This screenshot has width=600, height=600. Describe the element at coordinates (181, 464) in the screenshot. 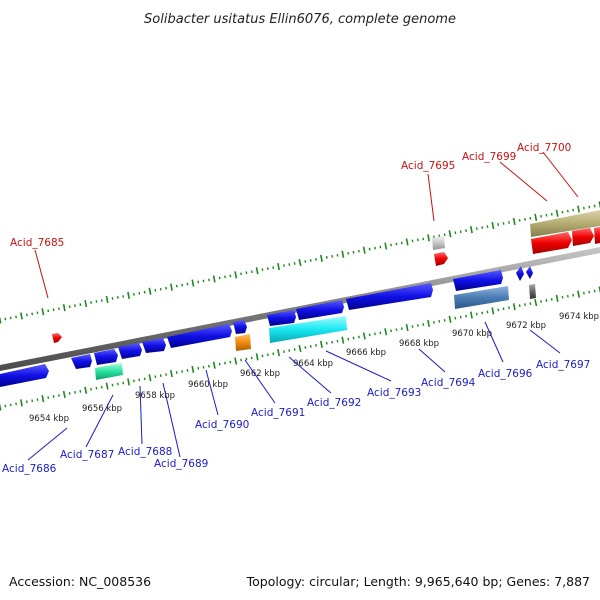

I see `gene-label-acid-7689: Acid_7689` at that location.